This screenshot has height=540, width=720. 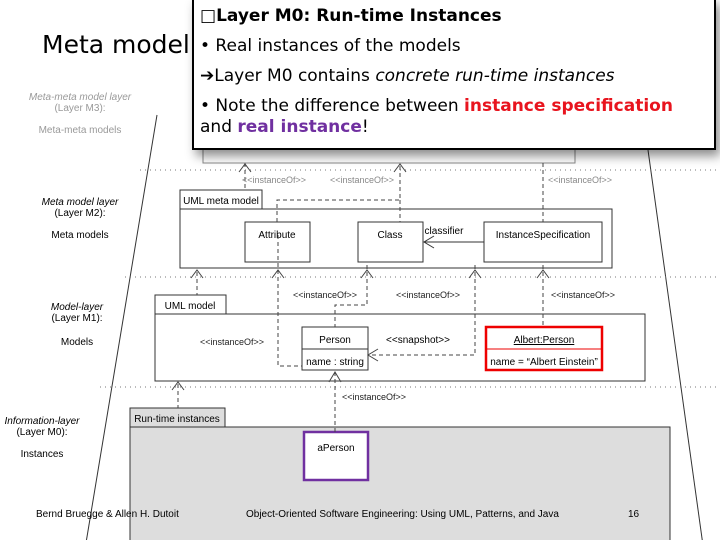 I want to click on trapezoid-left, so click(x=121, y=327).